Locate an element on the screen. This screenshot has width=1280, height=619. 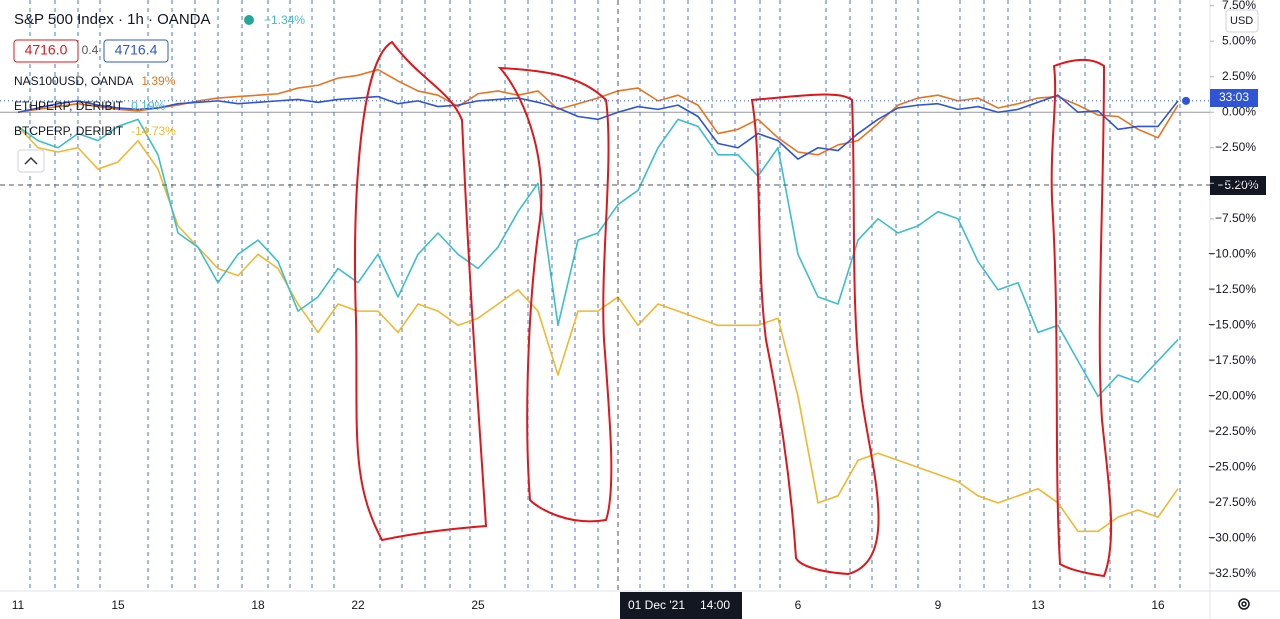
countdown-box is located at coordinates (1234, 98).